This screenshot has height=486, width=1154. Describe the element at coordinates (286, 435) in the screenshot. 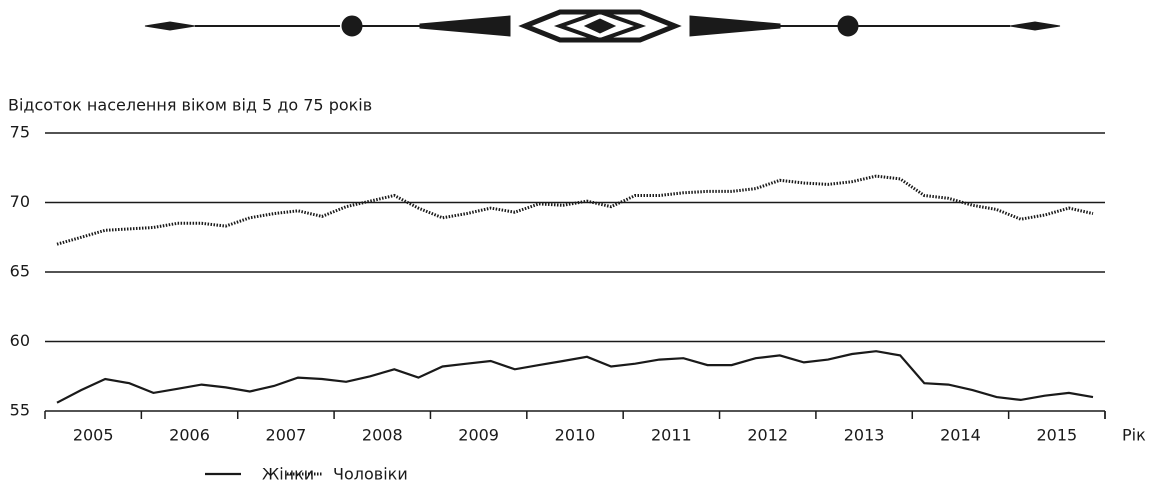

I see `x-tick-label: 2007` at that location.